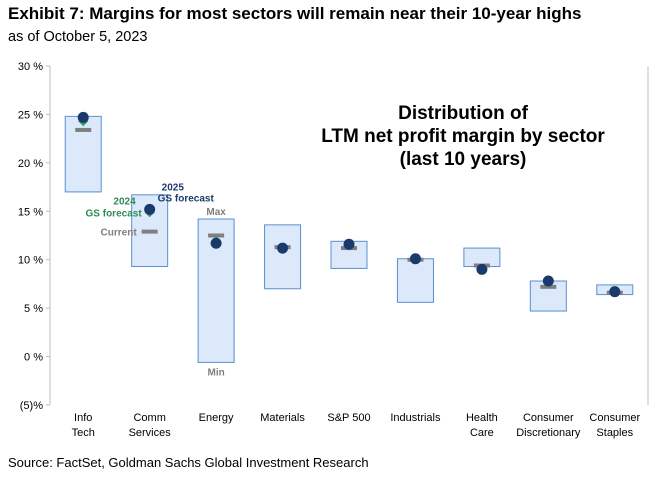 The height and width of the screenshot is (480, 665). I want to click on chart-inner-title: LTM net profit margin by sector, so click(463, 136).